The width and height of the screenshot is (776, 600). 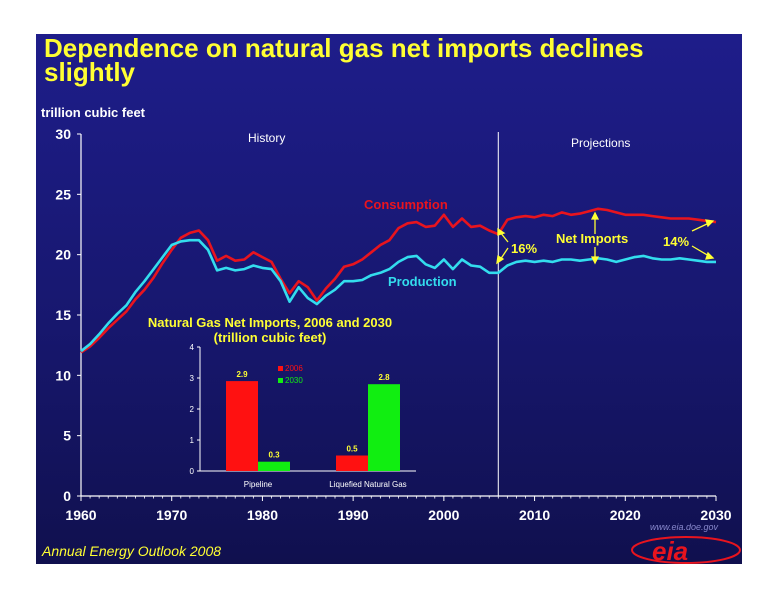 I want to click on inset-bar-value-label: 0.3, so click(x=274, y=455).